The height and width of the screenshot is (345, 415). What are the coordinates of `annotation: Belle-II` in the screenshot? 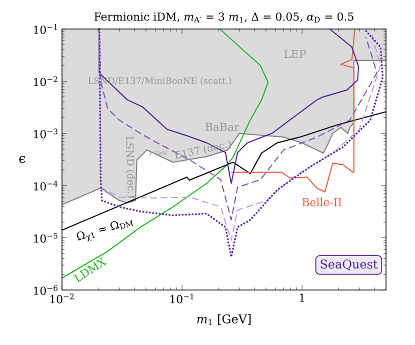 It's located at (322, 202).